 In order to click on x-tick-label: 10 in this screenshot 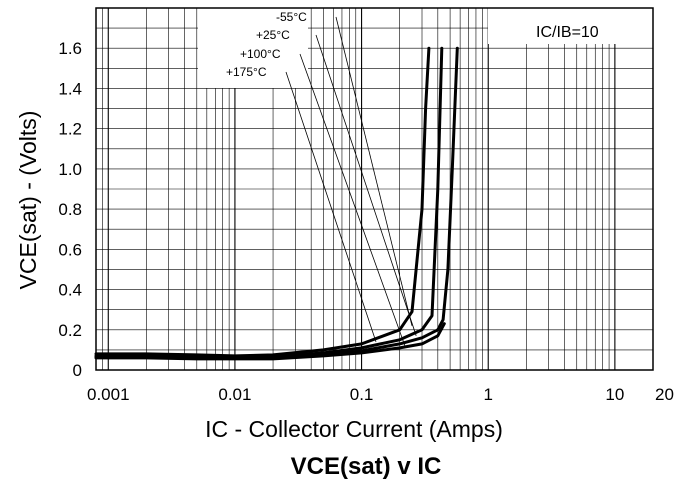, I will do `click(614, 394)`.